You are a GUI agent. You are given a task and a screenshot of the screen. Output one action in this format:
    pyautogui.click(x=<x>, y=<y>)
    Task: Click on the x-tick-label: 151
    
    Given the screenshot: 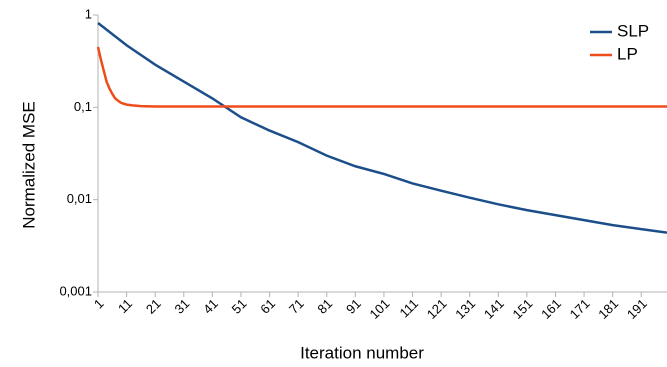 What is the action you would take?
    pyautogui.click(x=522, y=309)
    